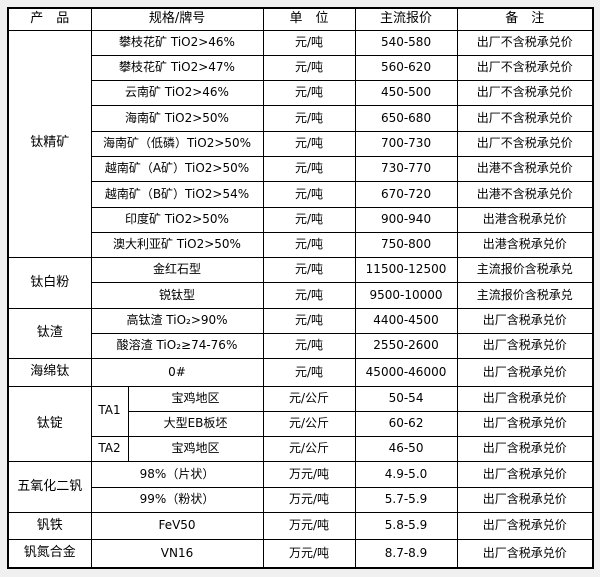  Describe the element at coordinates (177, 526) in the screenshot. I see `spec-cell: FeV50` at that location.